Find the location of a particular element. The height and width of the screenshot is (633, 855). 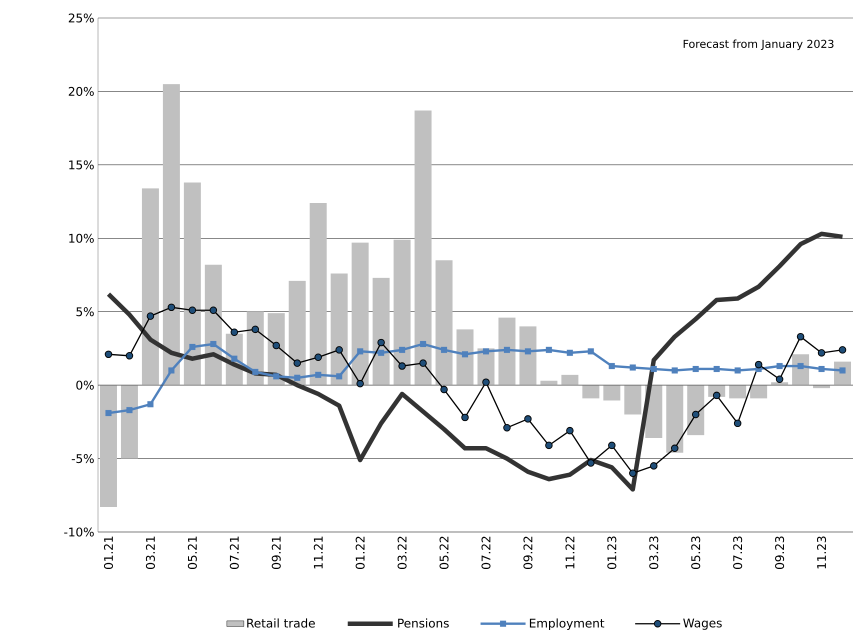

x-tick-label: 07.23 is located at coordinates (737, 552).